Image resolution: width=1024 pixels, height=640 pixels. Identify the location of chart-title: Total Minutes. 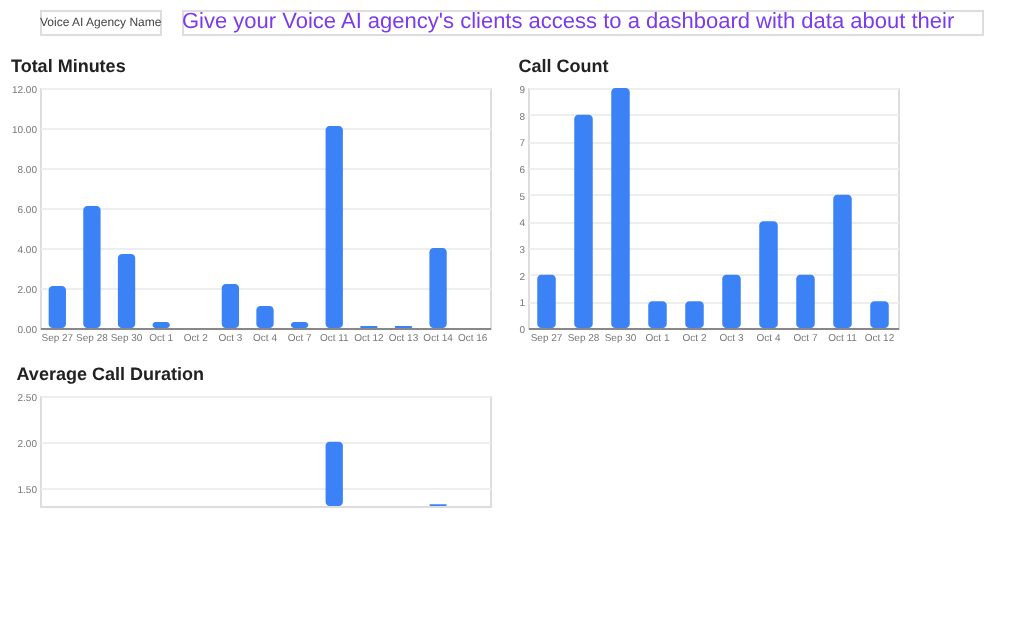
(68, 66).